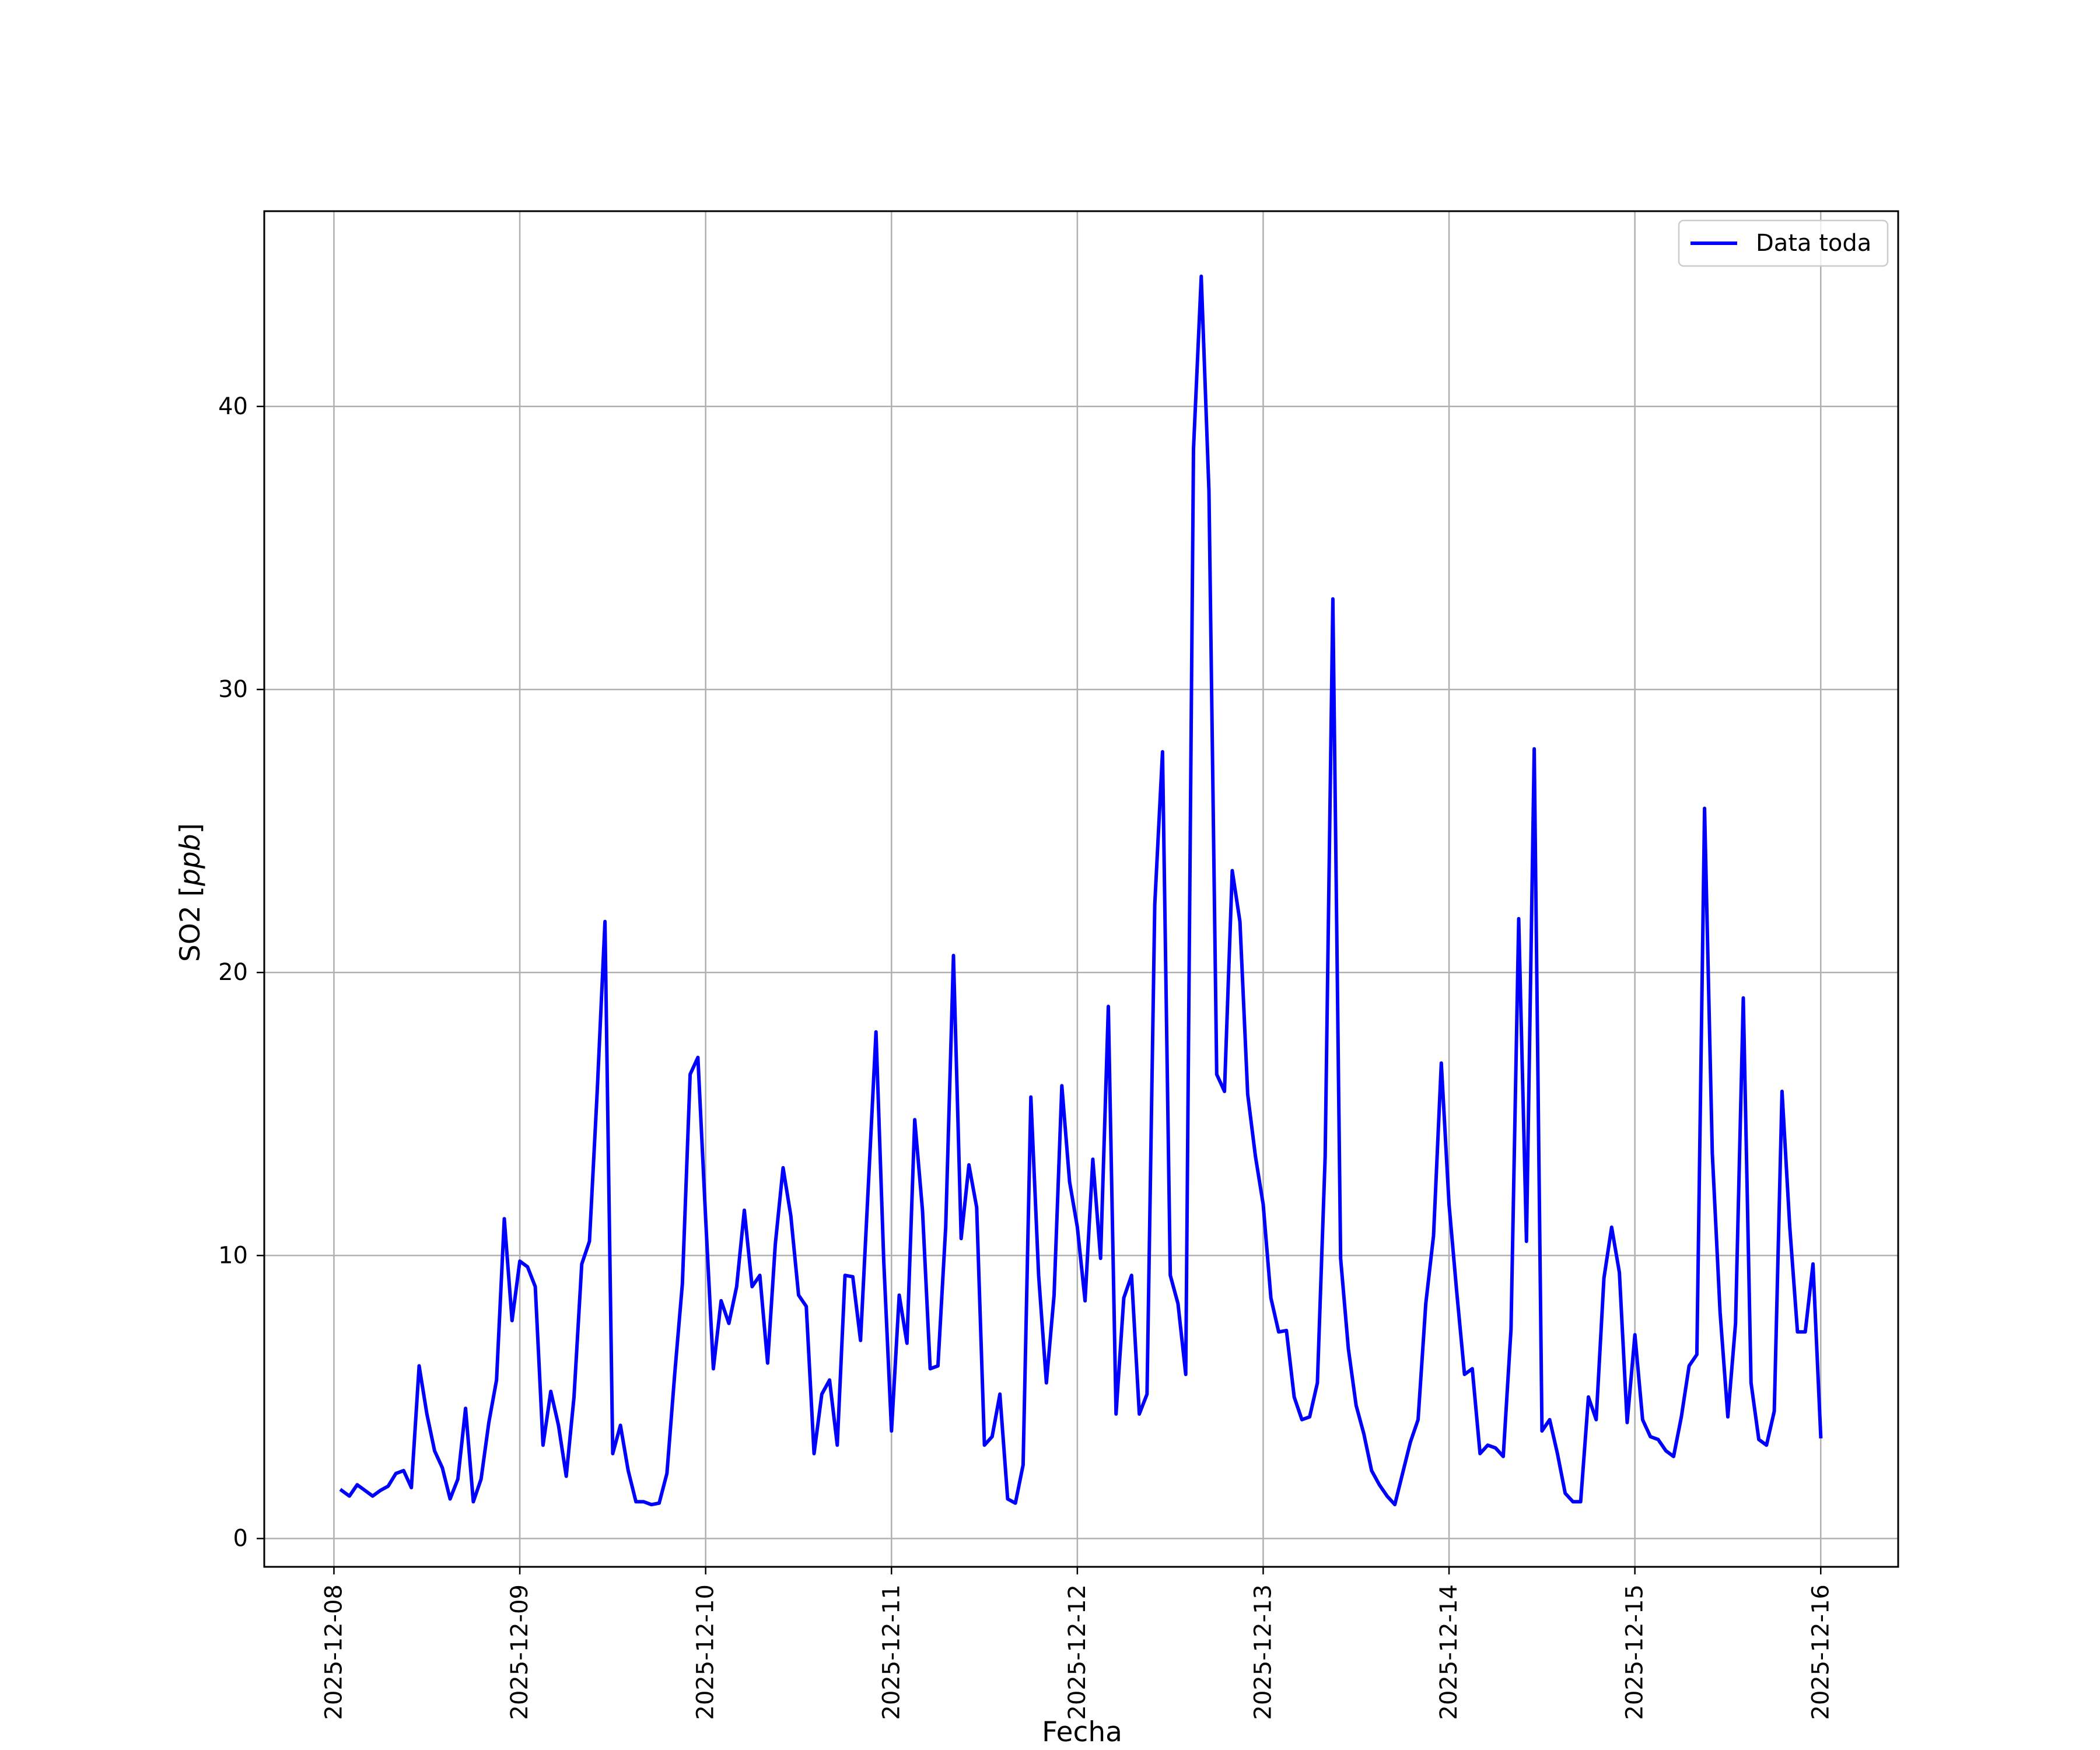  Describe the element at coordinates (1813, 243) in the screenshot. I see `legend-label: Data toda` at that location.